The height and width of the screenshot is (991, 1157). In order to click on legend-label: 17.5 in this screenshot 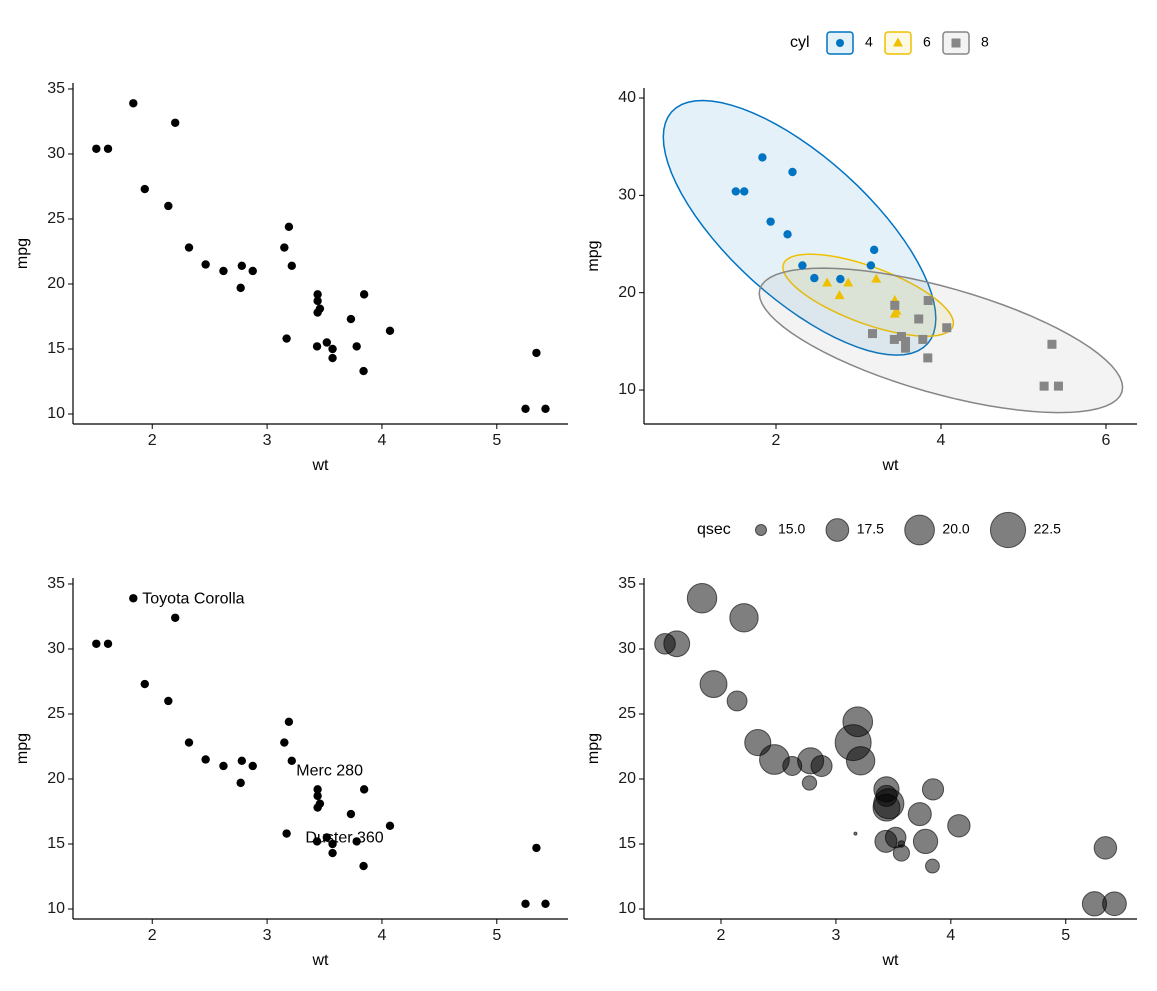, I will do `click(870, 529)`.